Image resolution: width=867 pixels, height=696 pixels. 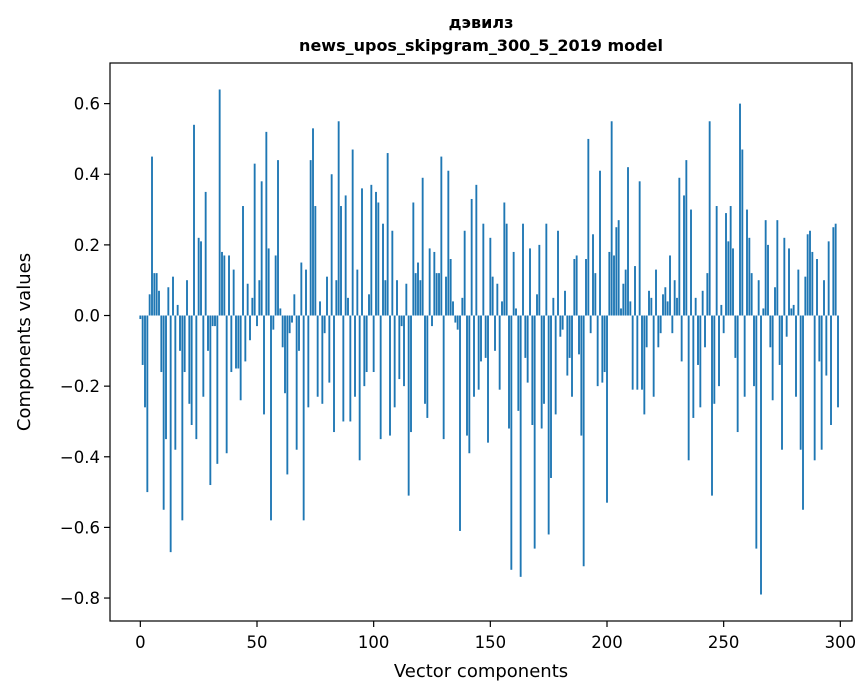 I want to click on x-axis-ticks: 0 50 100 150 200 250 300, so click(x=495, y=636).